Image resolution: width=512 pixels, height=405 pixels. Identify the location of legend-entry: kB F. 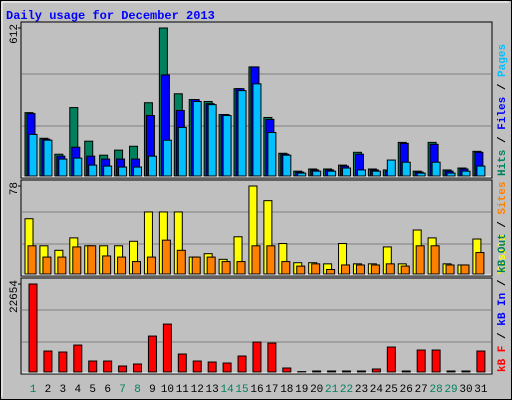
(503, 359).